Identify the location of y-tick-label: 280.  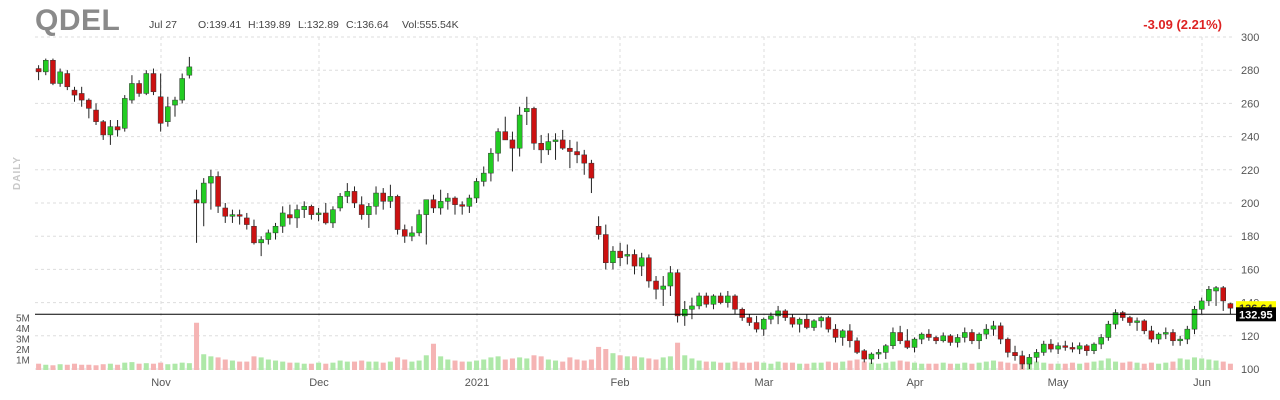
(1250, 71).